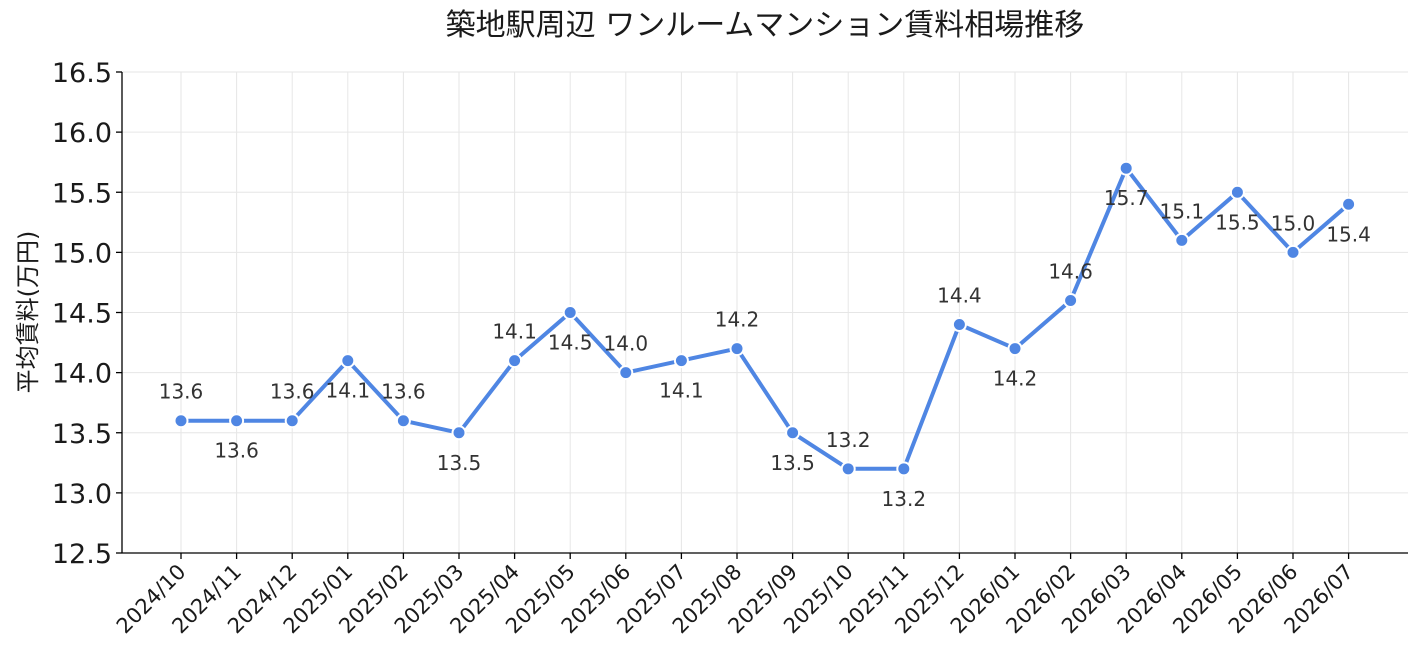 Image resolution: width=1418 pixels, height=671 pixels. I want to click on y-tick-label: 14.5, so click(82, 314).